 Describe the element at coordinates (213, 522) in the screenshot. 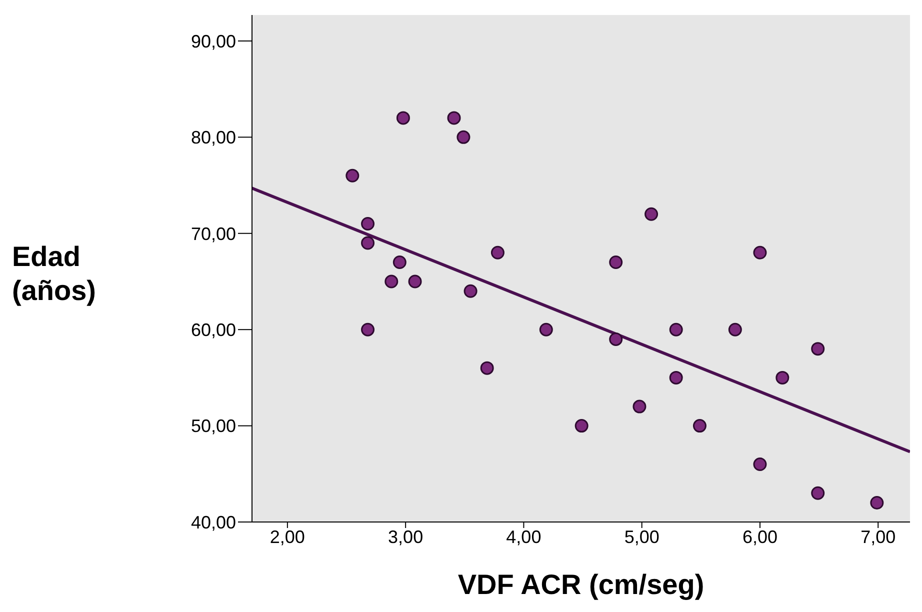

I see `y-tick-label: 40,00` at that location.